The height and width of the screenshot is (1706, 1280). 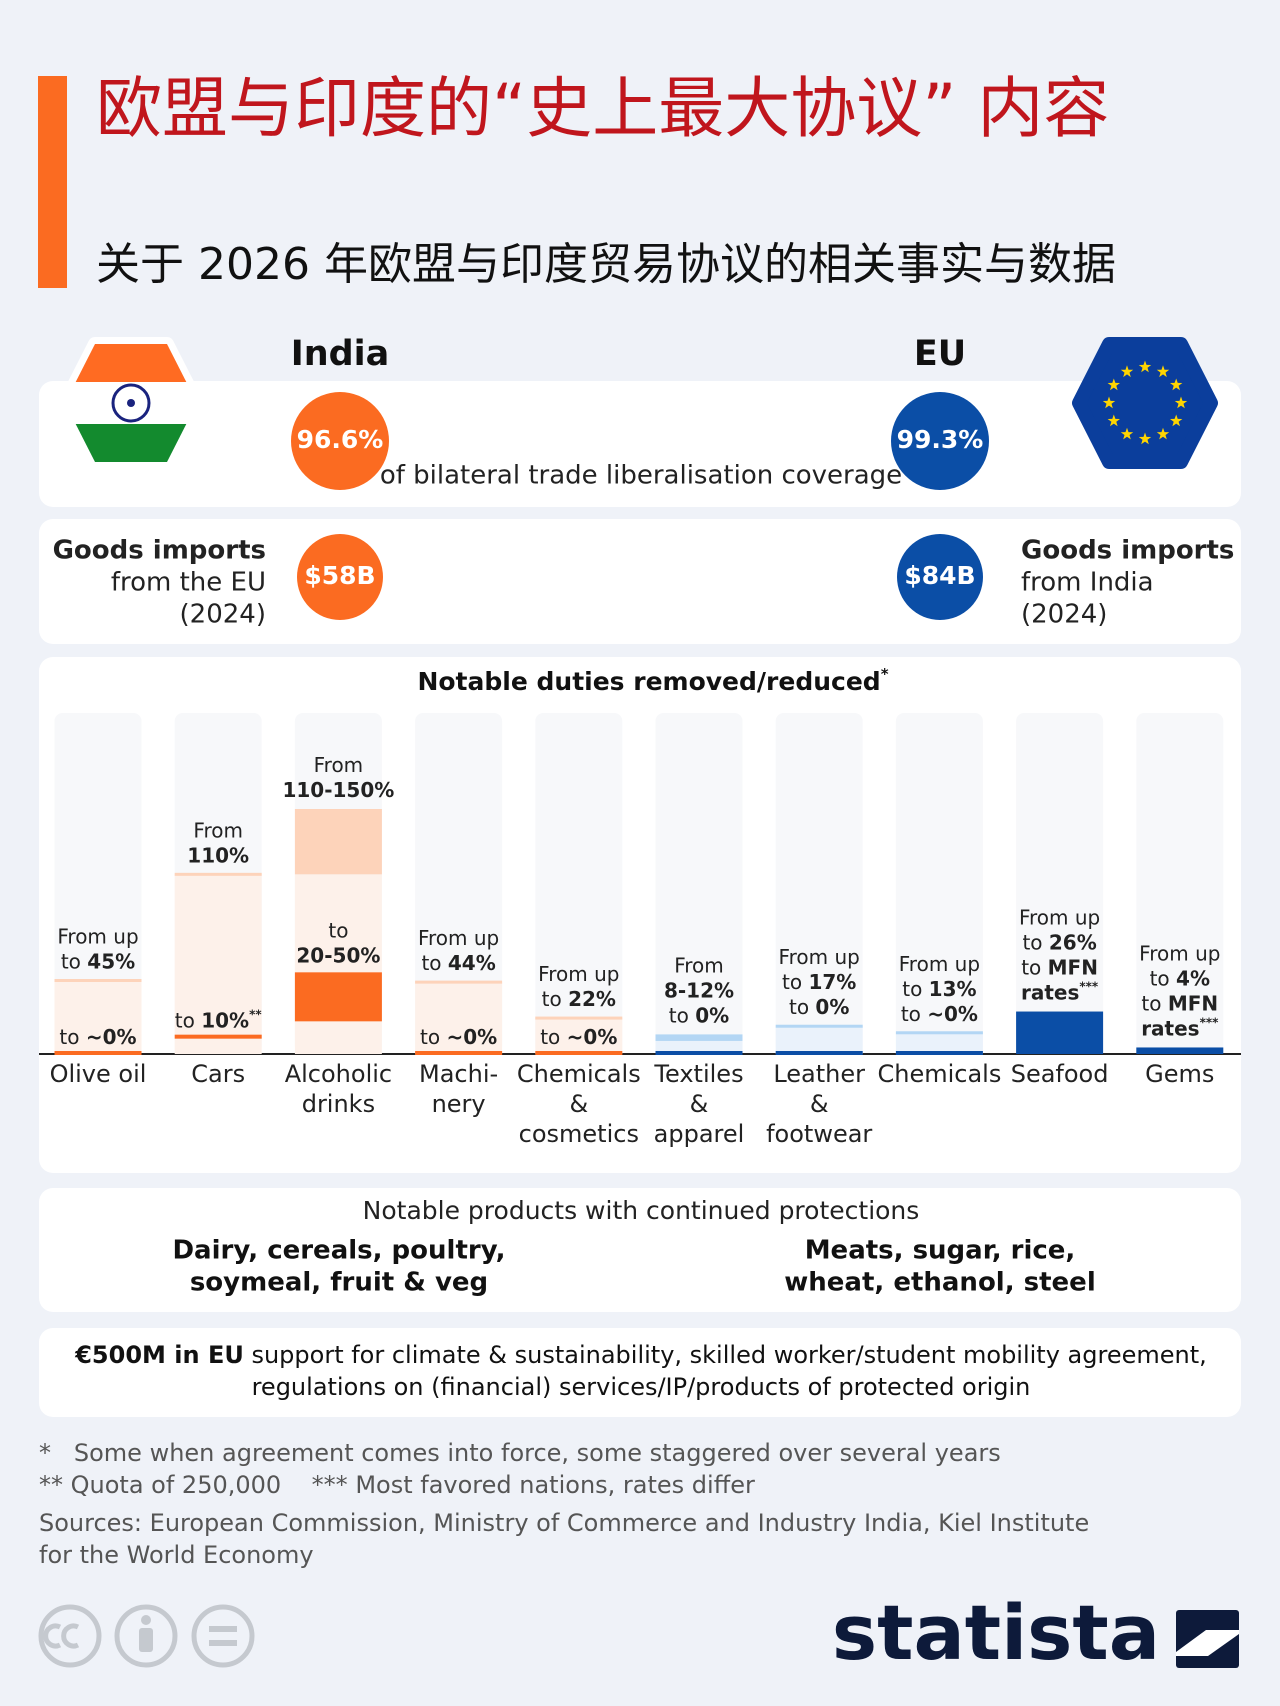 What do you see at coordinates (225, 1020) in the screenshot?
I see `duty-label-part: 10%` at bounding box center [225, 1020].